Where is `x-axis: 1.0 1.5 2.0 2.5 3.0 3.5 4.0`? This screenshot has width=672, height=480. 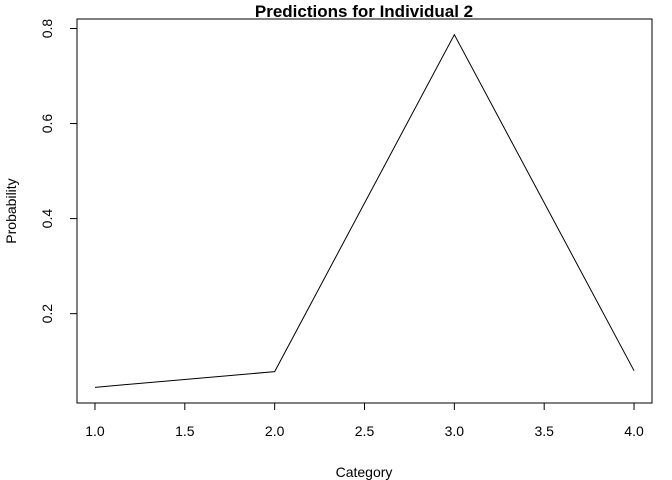
x-axis: 1.0 1.5 2.0 2.5 3.0 3.5 4.0 is located at coordinates (364, 420).